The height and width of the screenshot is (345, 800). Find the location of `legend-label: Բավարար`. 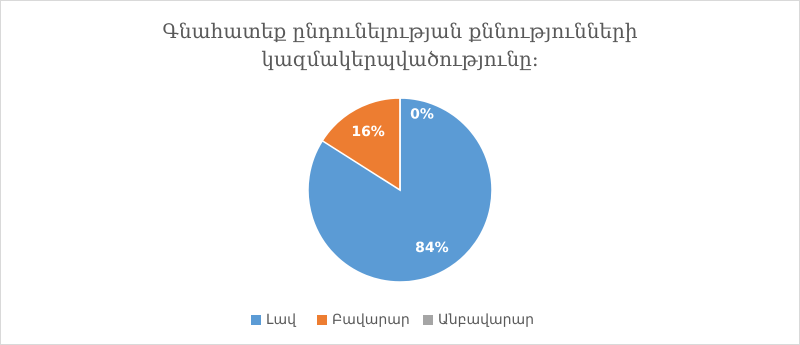

legend-label: Բավարար is located at coordinates (371, 320).